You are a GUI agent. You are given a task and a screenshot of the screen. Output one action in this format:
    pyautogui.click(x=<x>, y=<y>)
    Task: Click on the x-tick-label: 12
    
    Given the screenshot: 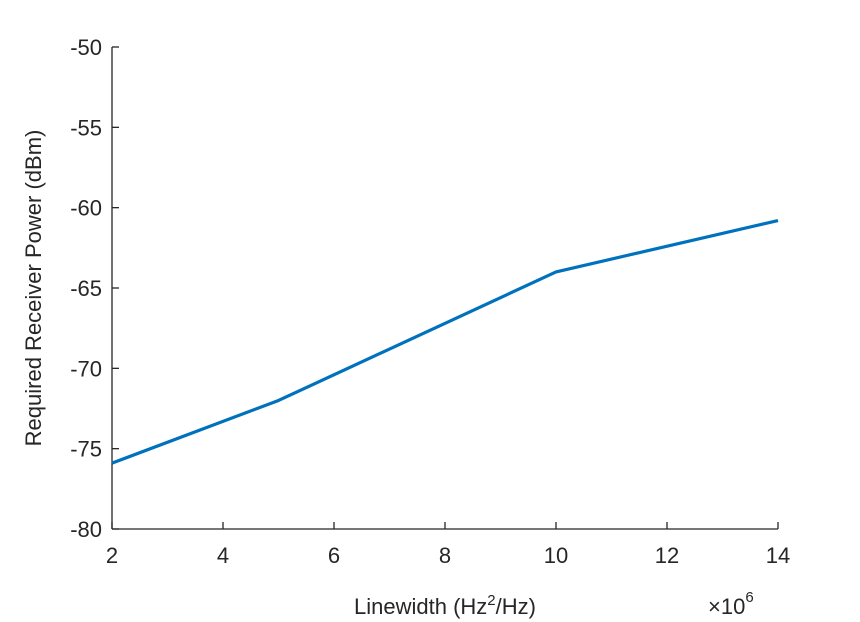 What is the action you would take?
    pyautogui.click(x=667, y=555)
    